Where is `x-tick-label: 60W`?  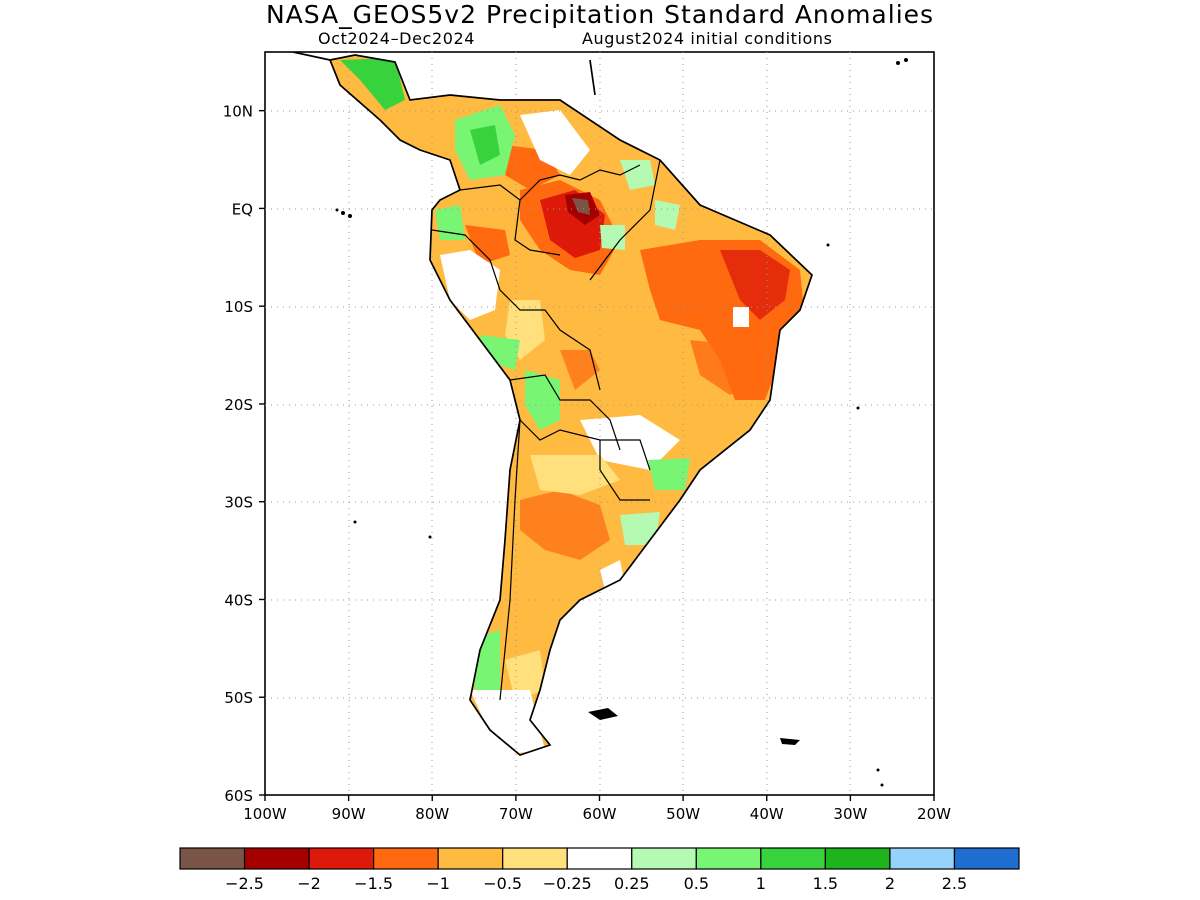
x-tick-label: 60W is located at coordinates (600, 814).